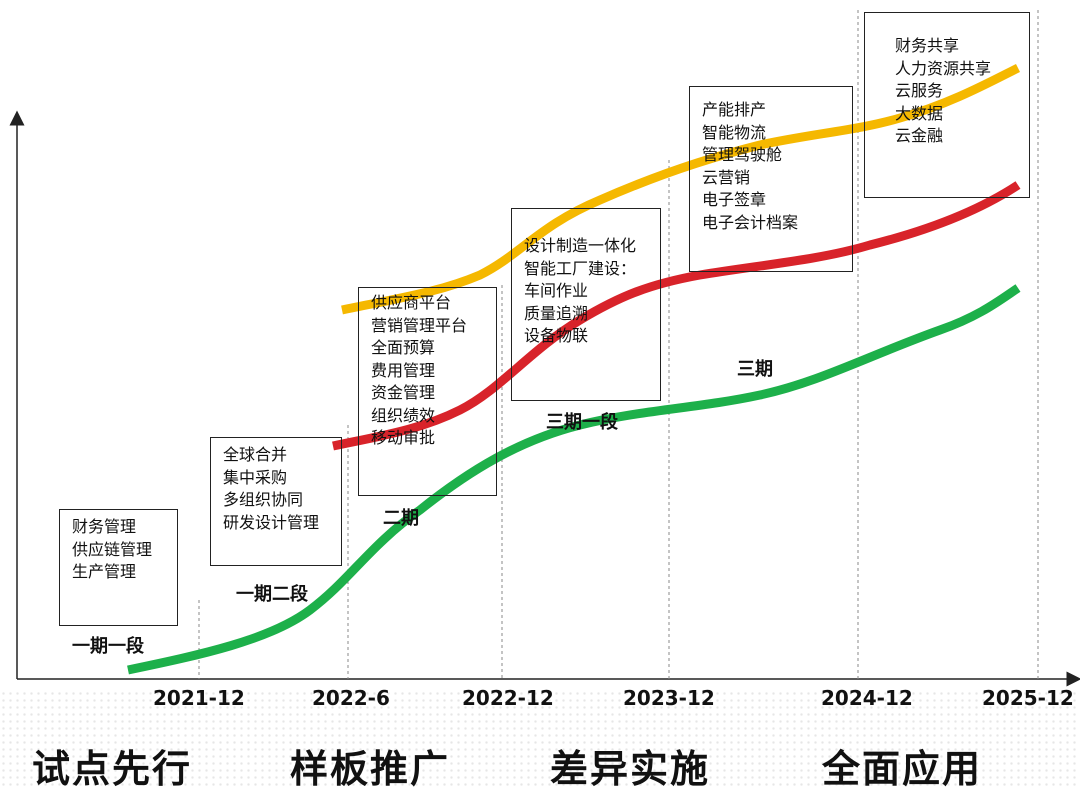 The width and height of the screenshot is (1080, 793). What do you see at coordinates (630, 769) in the screenshot?
I see `phase-title: 差异实施` at bounding box center [630, 769].